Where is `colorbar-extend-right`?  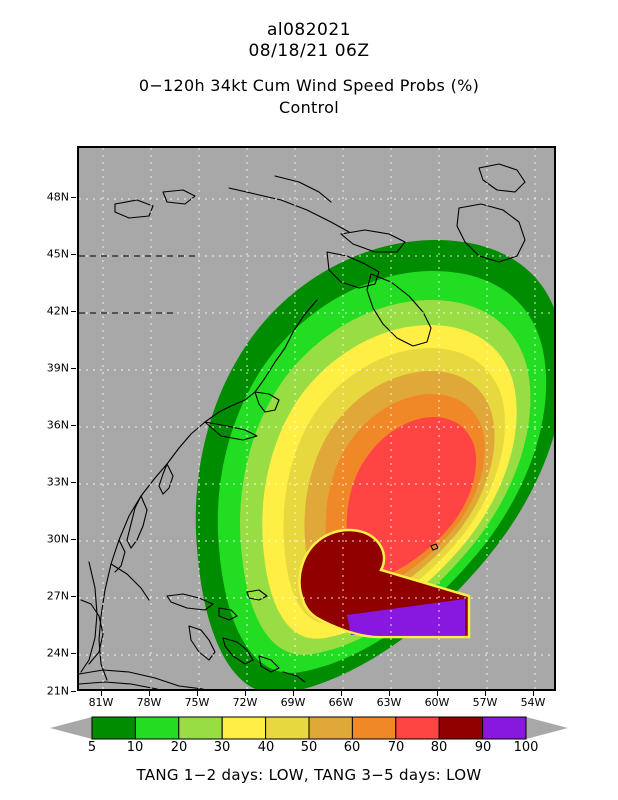
colorbar-extend-right is located at coordinates (547, 728).